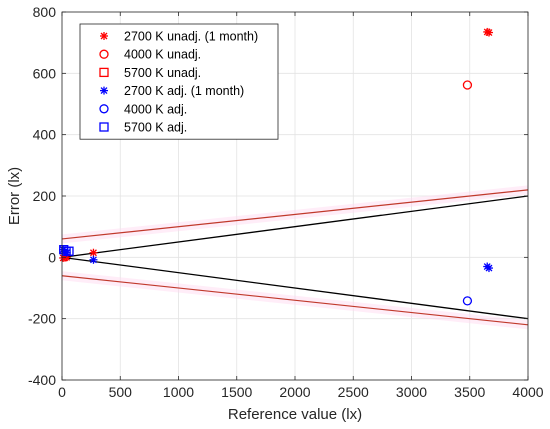 This screenshot has height=429, width=550. I want to click on x-axis-label: Reference value (lx), so click(295, 414).